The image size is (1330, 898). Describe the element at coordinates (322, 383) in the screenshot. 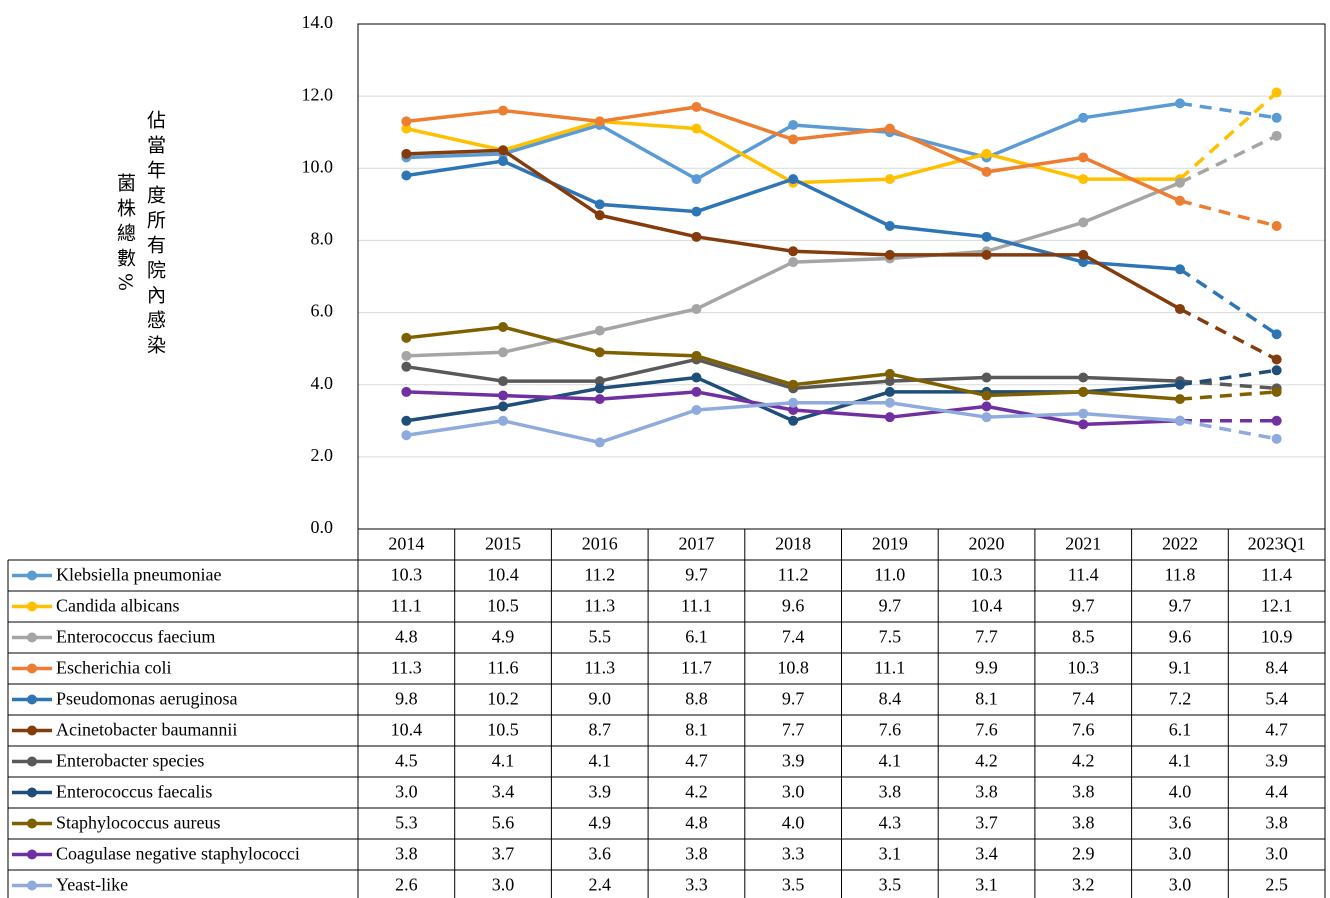

I see `y-tick-label: 4.0` at that location.